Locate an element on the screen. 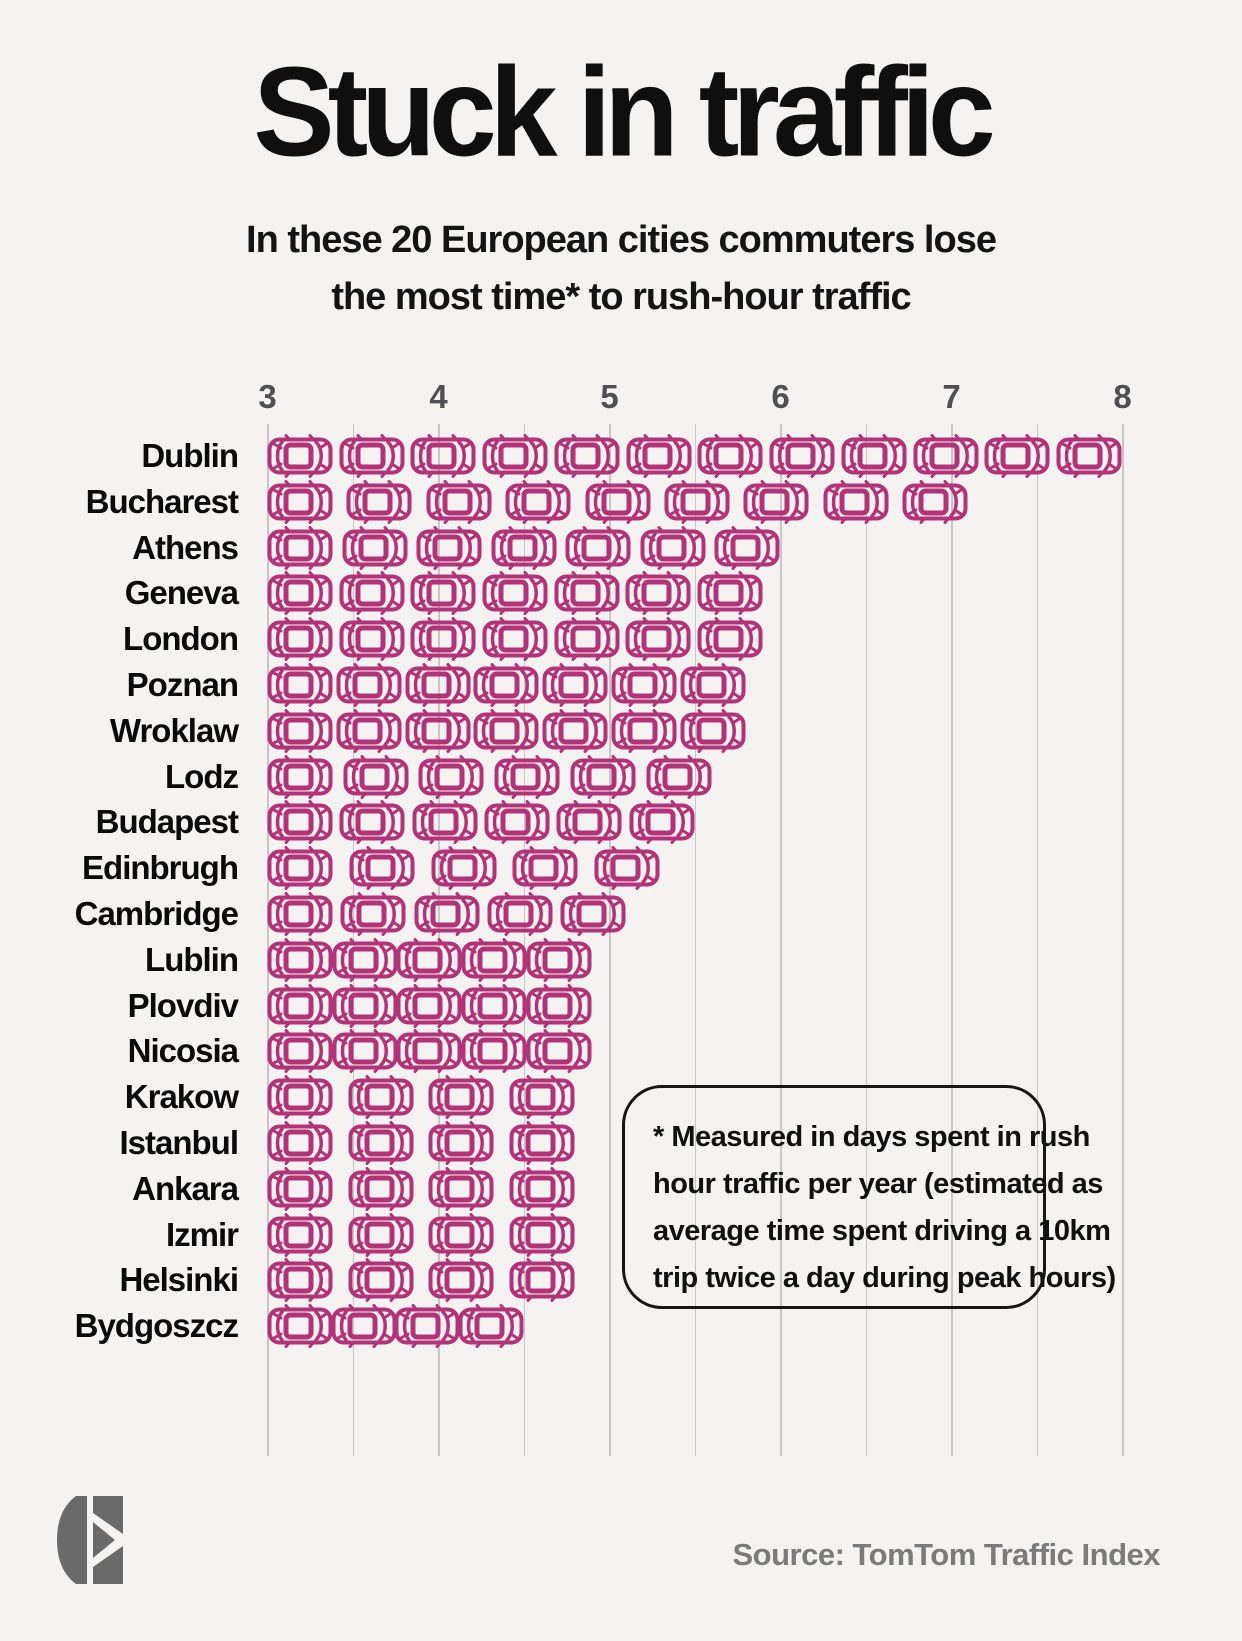 The width and height of the screenshot is (1242, 1641). stylized-e-logo-icon is located at coordinates (90, 1540).